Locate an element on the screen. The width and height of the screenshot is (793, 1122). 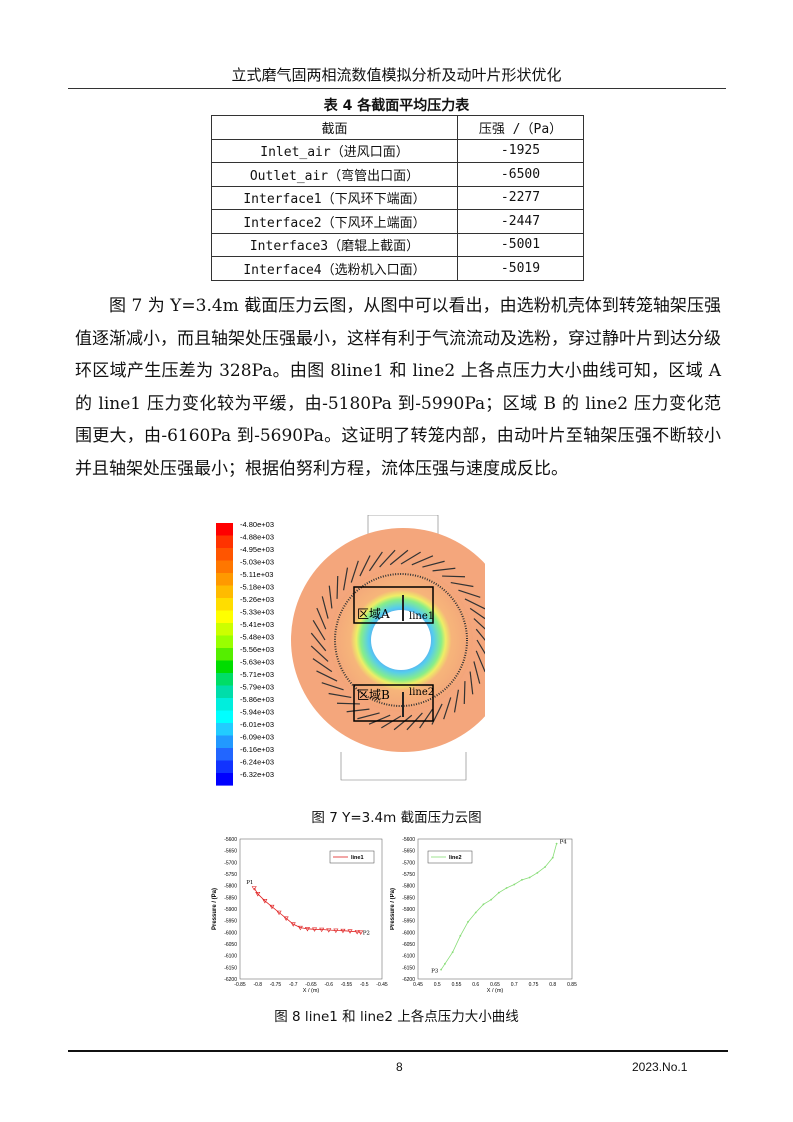
cell: -5001 is located at coordinates (520, 244).